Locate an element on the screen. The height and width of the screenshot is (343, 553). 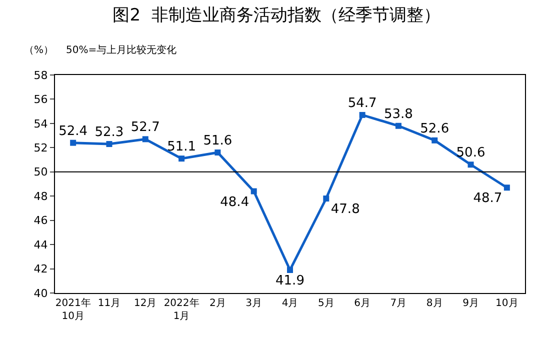
data-label: 50.6 is located at coordinates (471, 153).